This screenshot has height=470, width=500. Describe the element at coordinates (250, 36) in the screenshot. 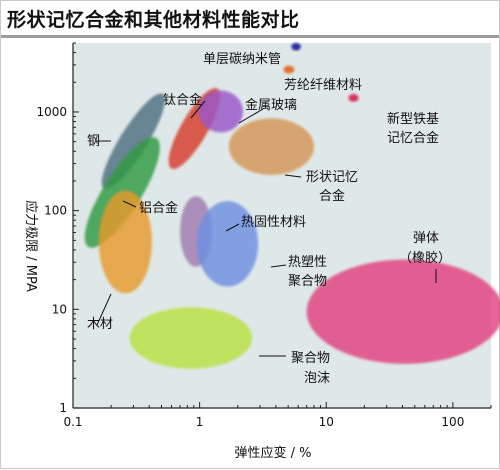

I see `title-underline` at that location.